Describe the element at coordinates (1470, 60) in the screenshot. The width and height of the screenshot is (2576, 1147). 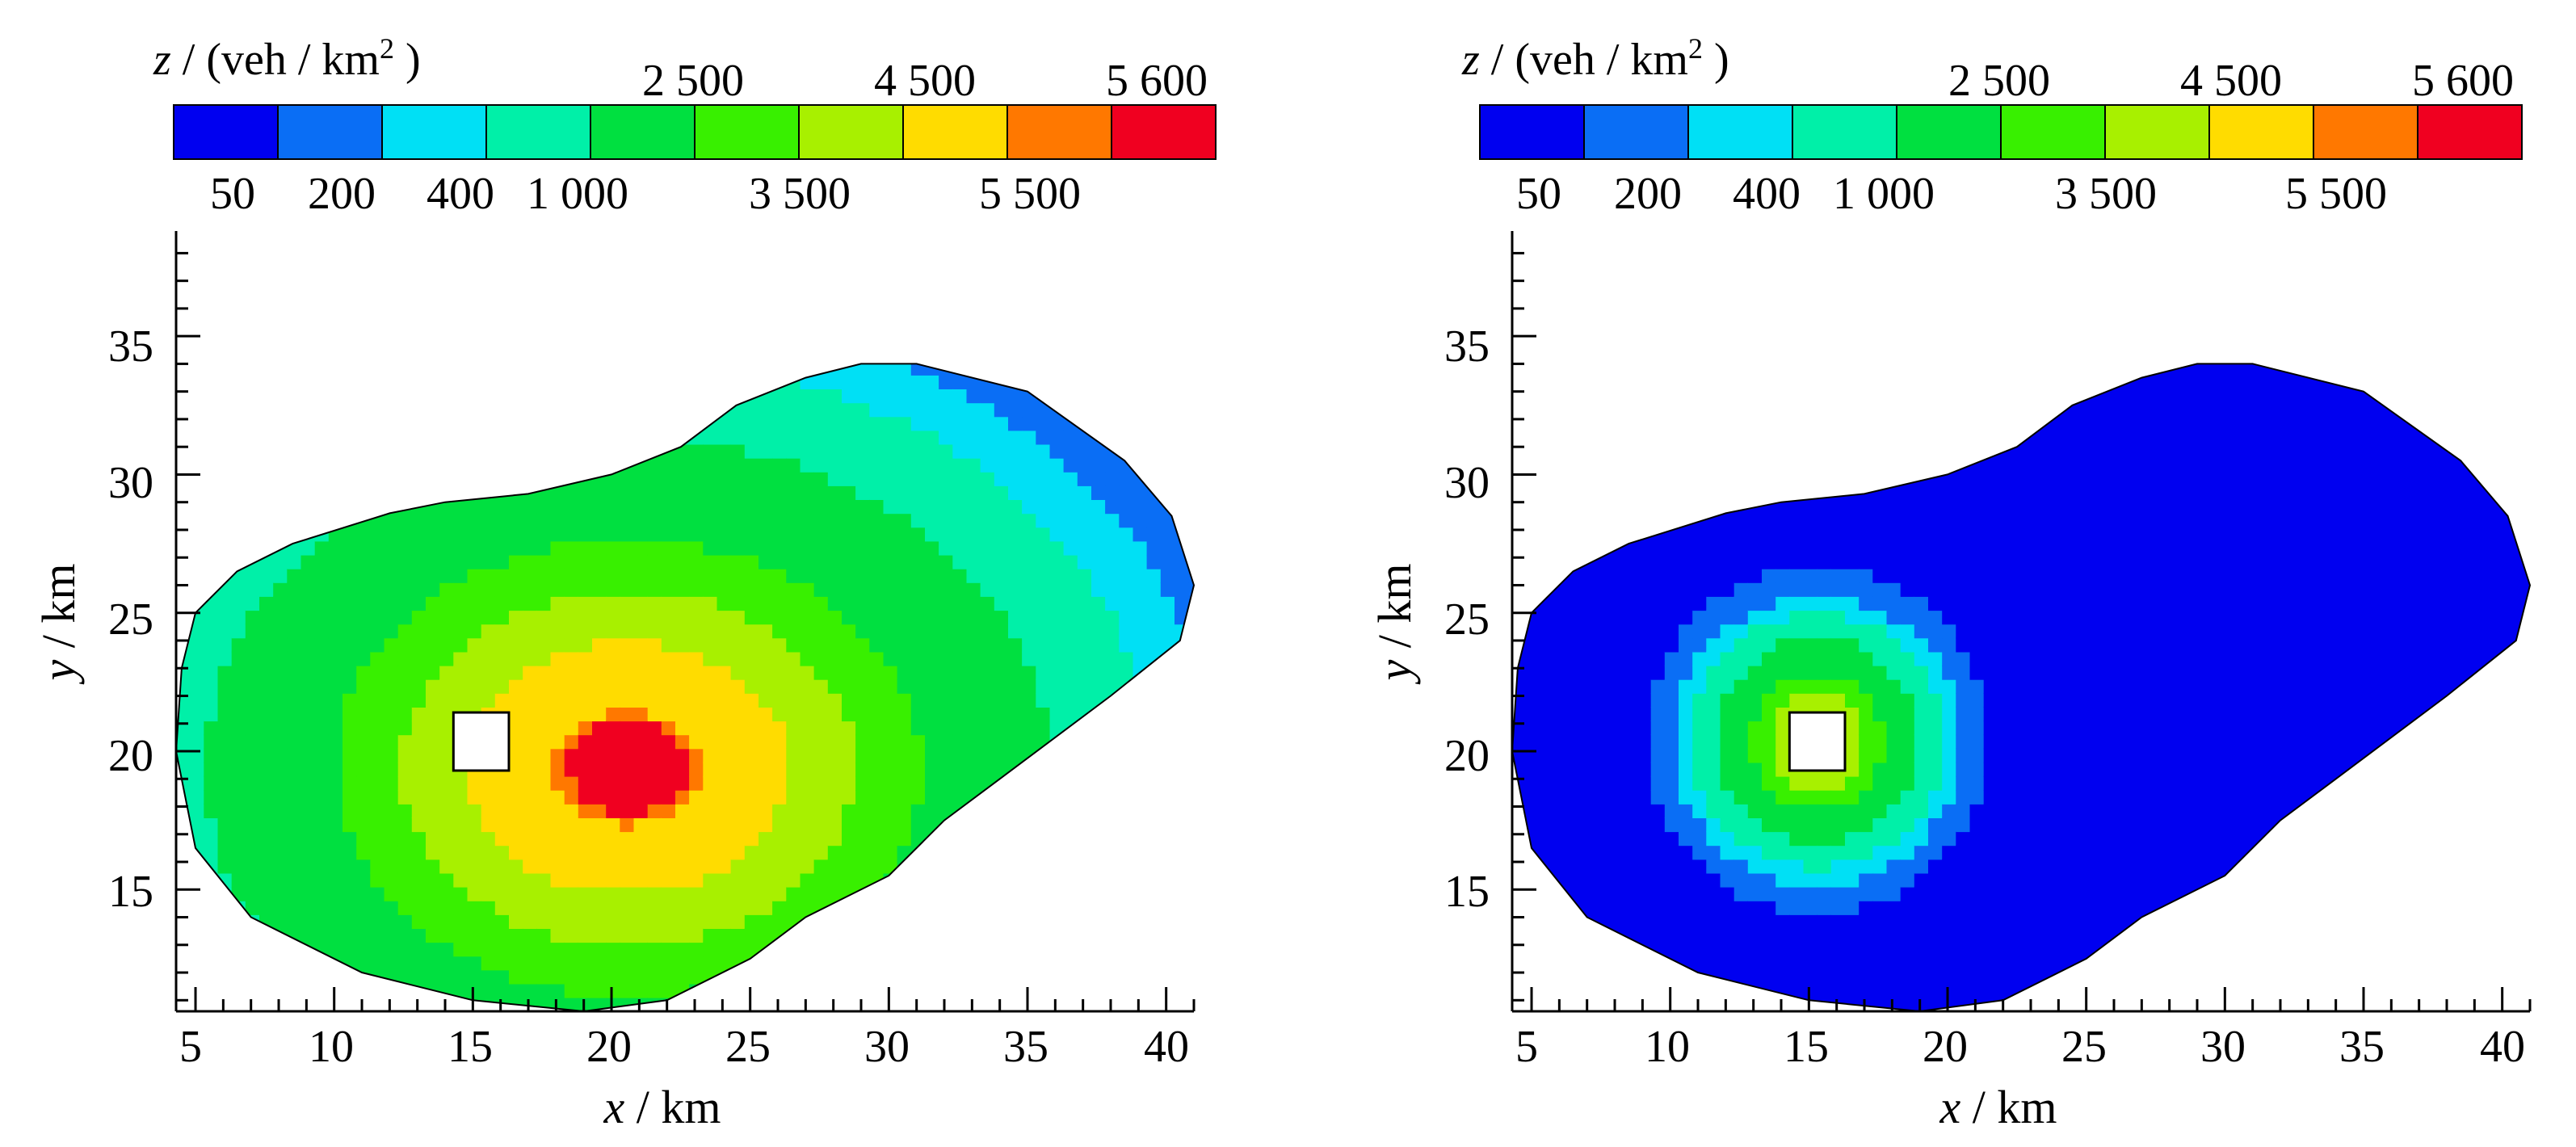
I see `right-colorbar-title-var: z` at that location.